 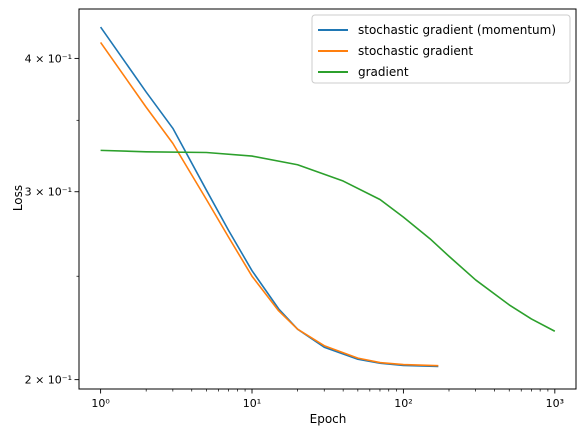 What do you see at coordinates (48, 58) in the screenshot?
I see `y-tick-label: 4 × 10⁻¹` at bounding box center [48, 58].